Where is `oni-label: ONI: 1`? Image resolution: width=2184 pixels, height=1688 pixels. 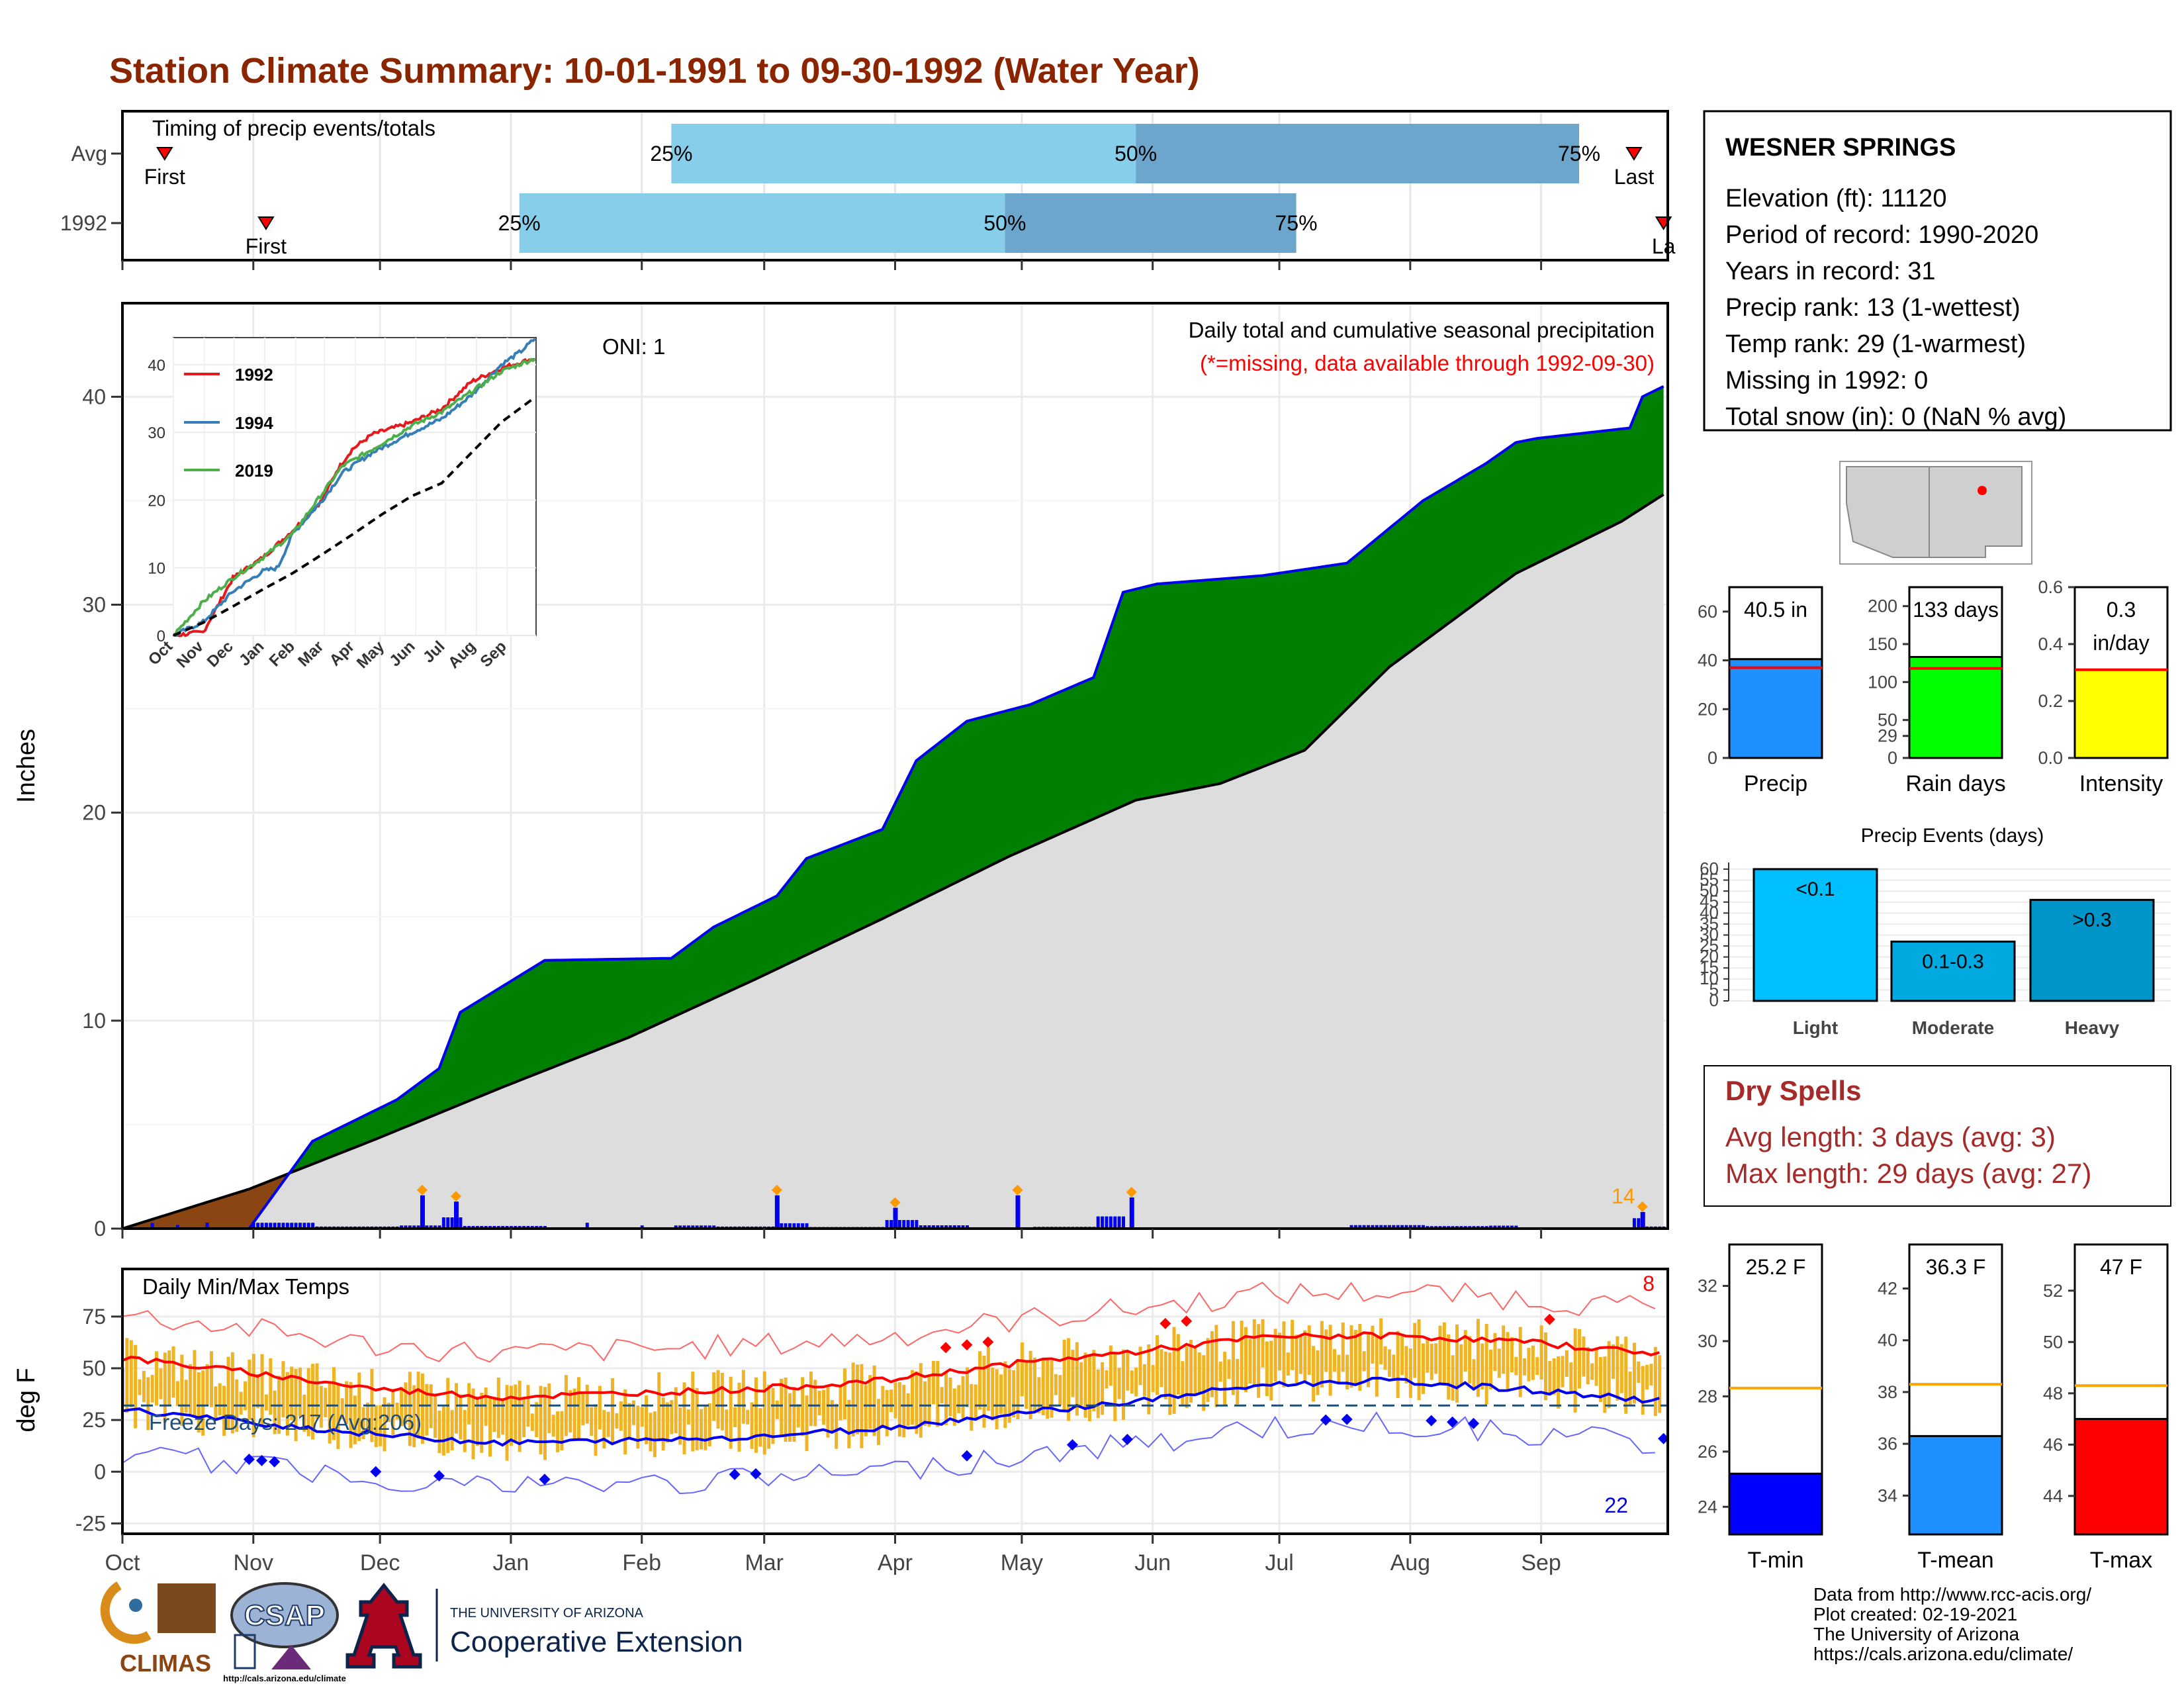 oni-label: ONI: 1 is located at coordinates (633, 346).